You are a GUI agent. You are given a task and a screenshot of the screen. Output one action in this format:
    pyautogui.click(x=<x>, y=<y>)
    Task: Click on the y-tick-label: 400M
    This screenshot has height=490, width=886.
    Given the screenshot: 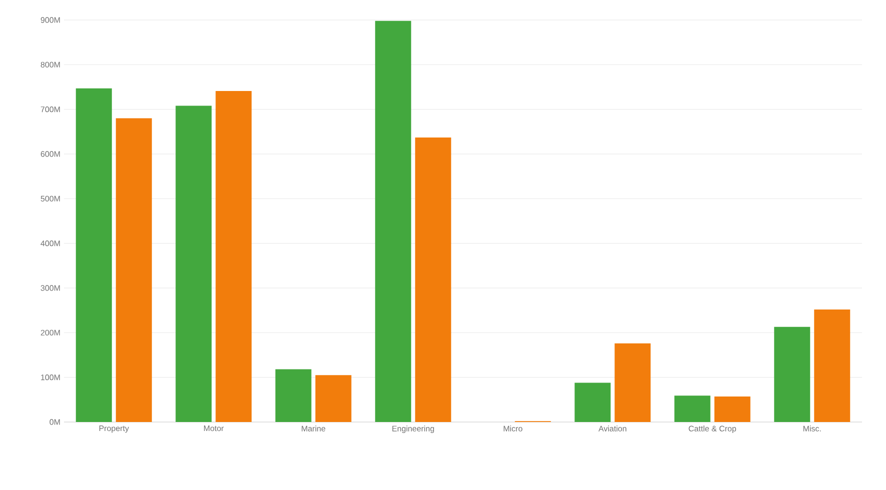 What is the action you would take?
    pyautogui.click(x=50, y=243)
    